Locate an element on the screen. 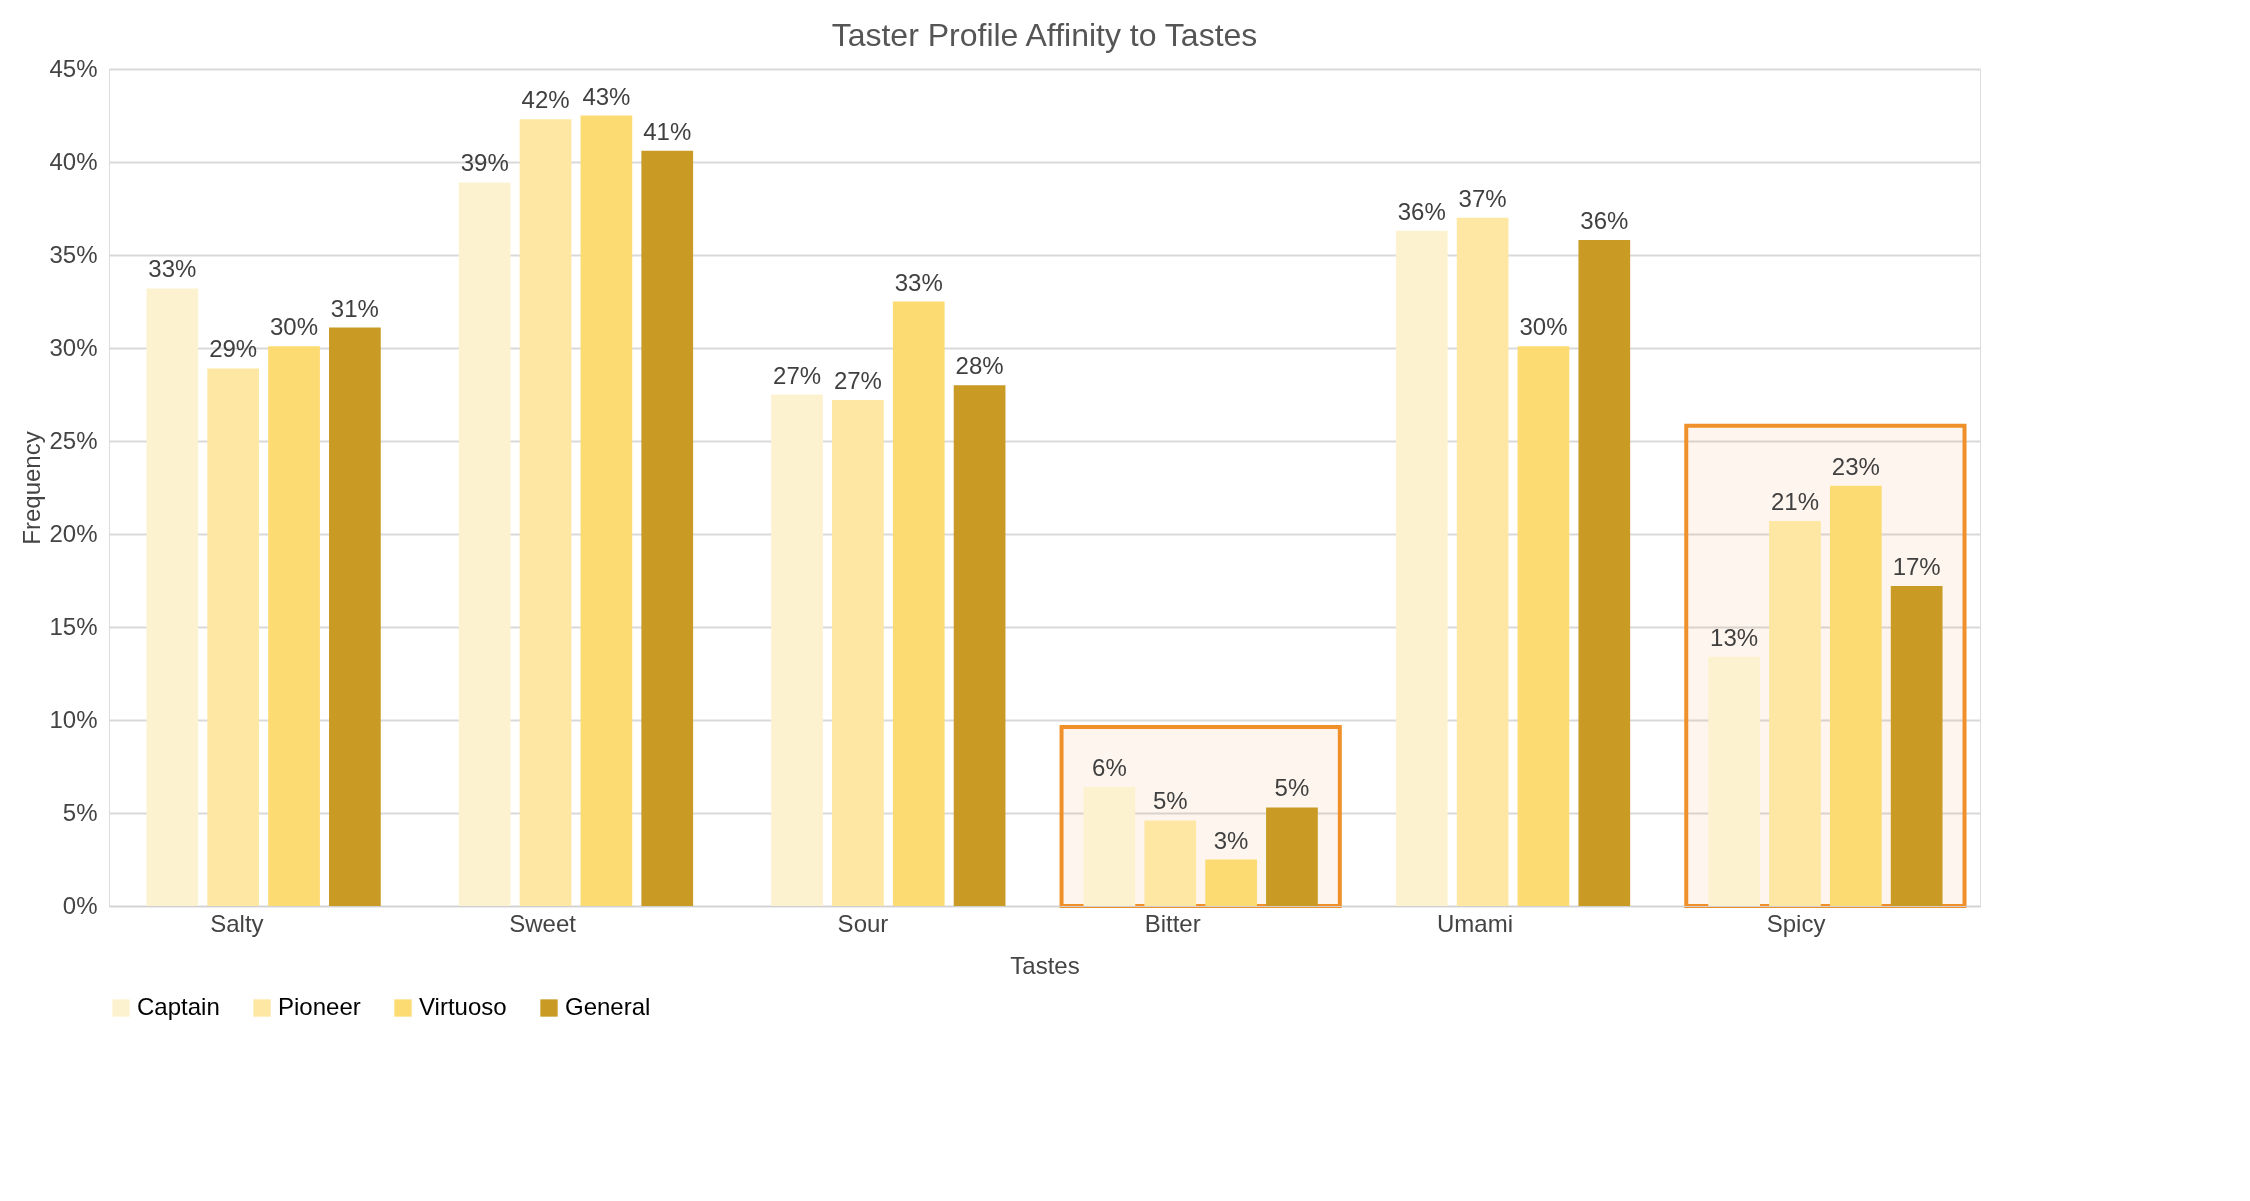 The height and width of the screenshot is (1201, 2250). data-label: 39% is located at coordinates (484, 163).